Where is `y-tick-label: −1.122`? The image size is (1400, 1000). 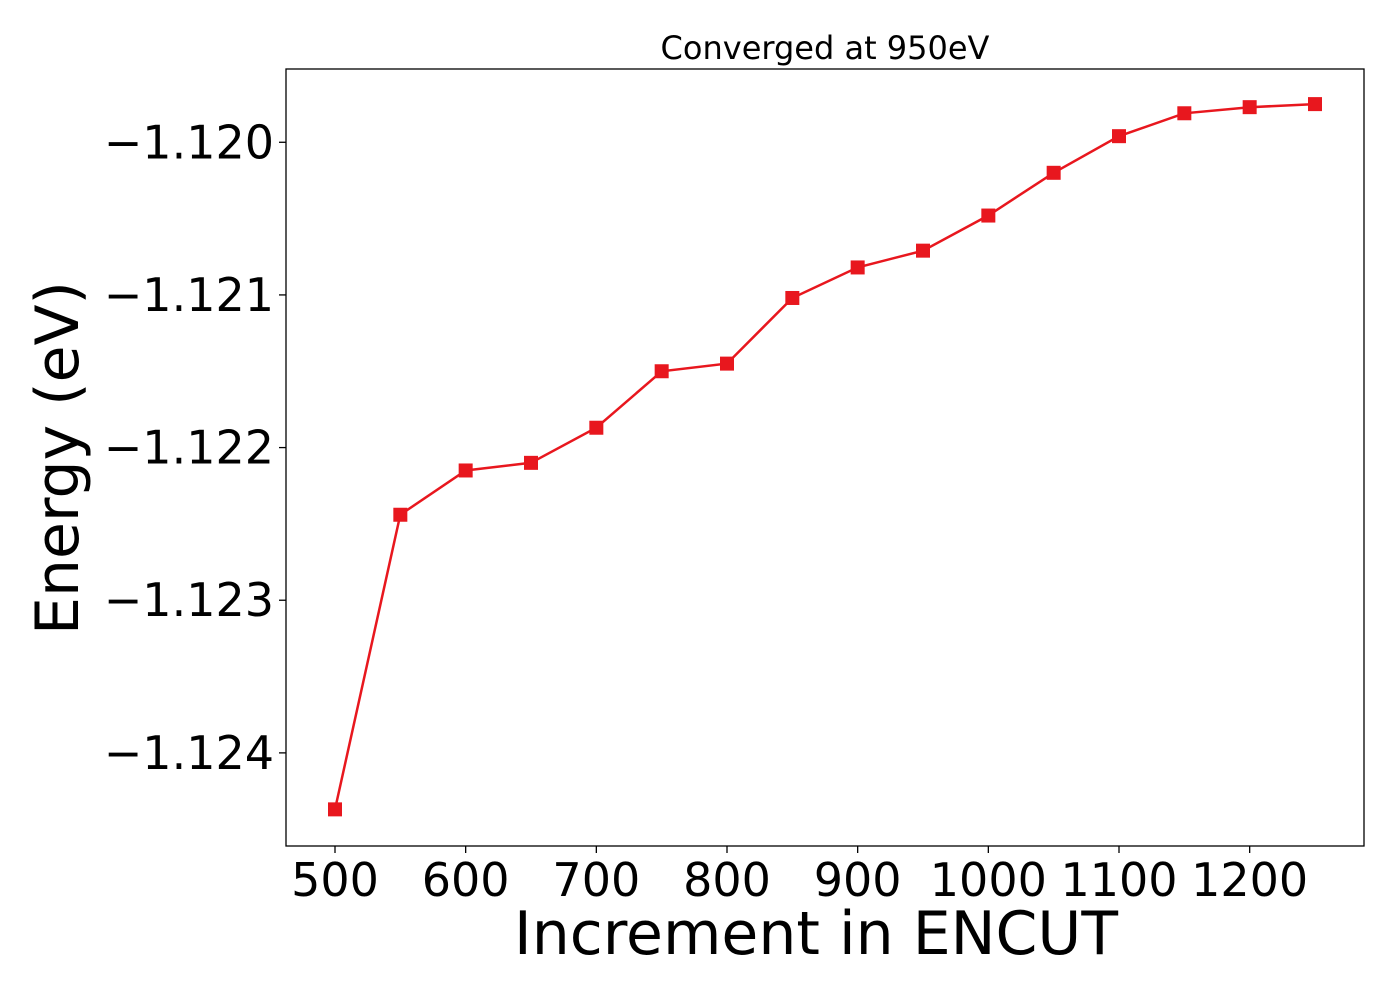 y-tick-label: −1.122 is located at coordinates (189, 448).